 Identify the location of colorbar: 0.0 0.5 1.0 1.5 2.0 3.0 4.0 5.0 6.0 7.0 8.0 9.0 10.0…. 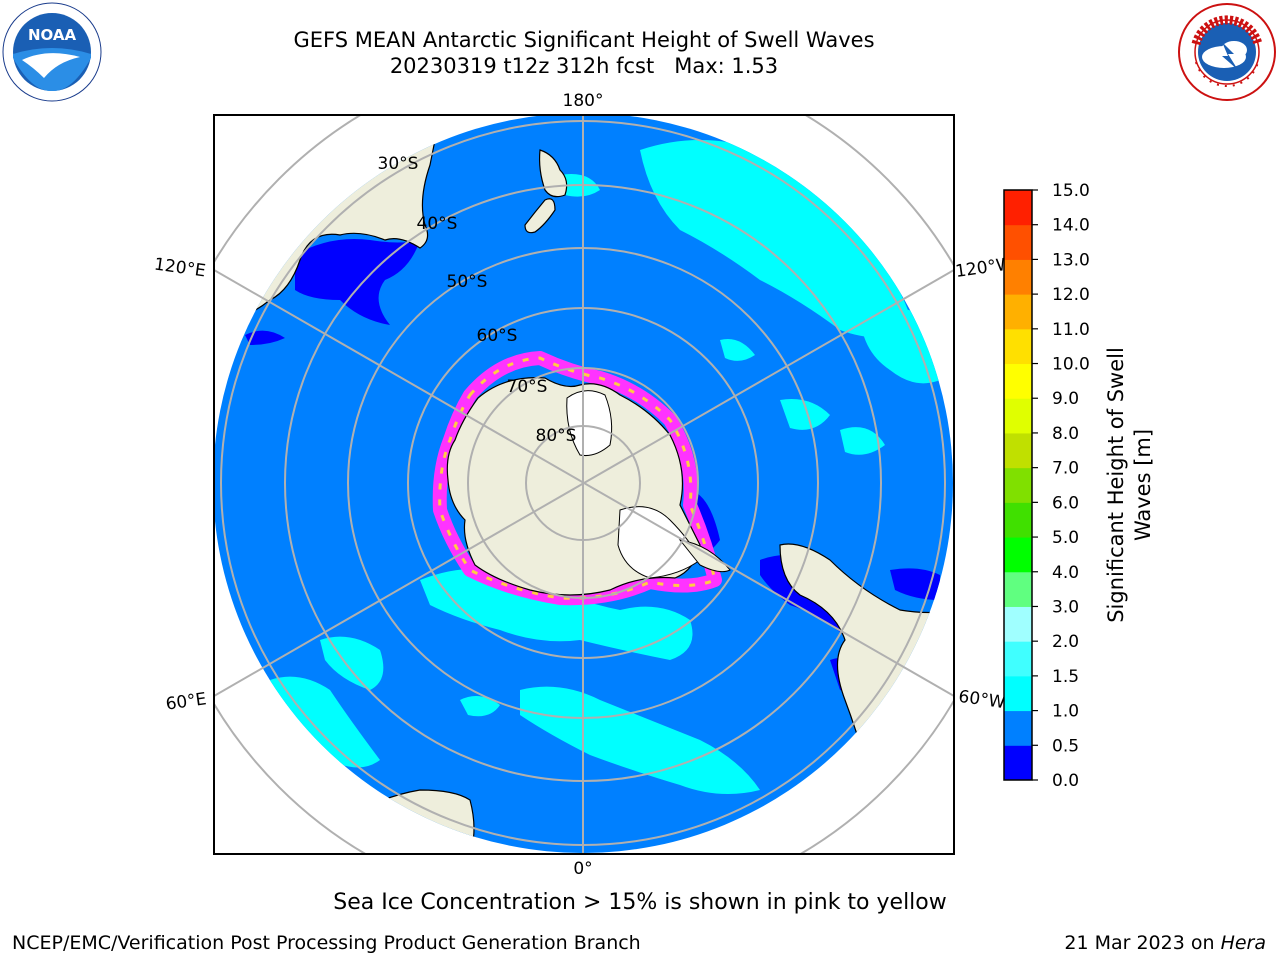
(1046, 486).